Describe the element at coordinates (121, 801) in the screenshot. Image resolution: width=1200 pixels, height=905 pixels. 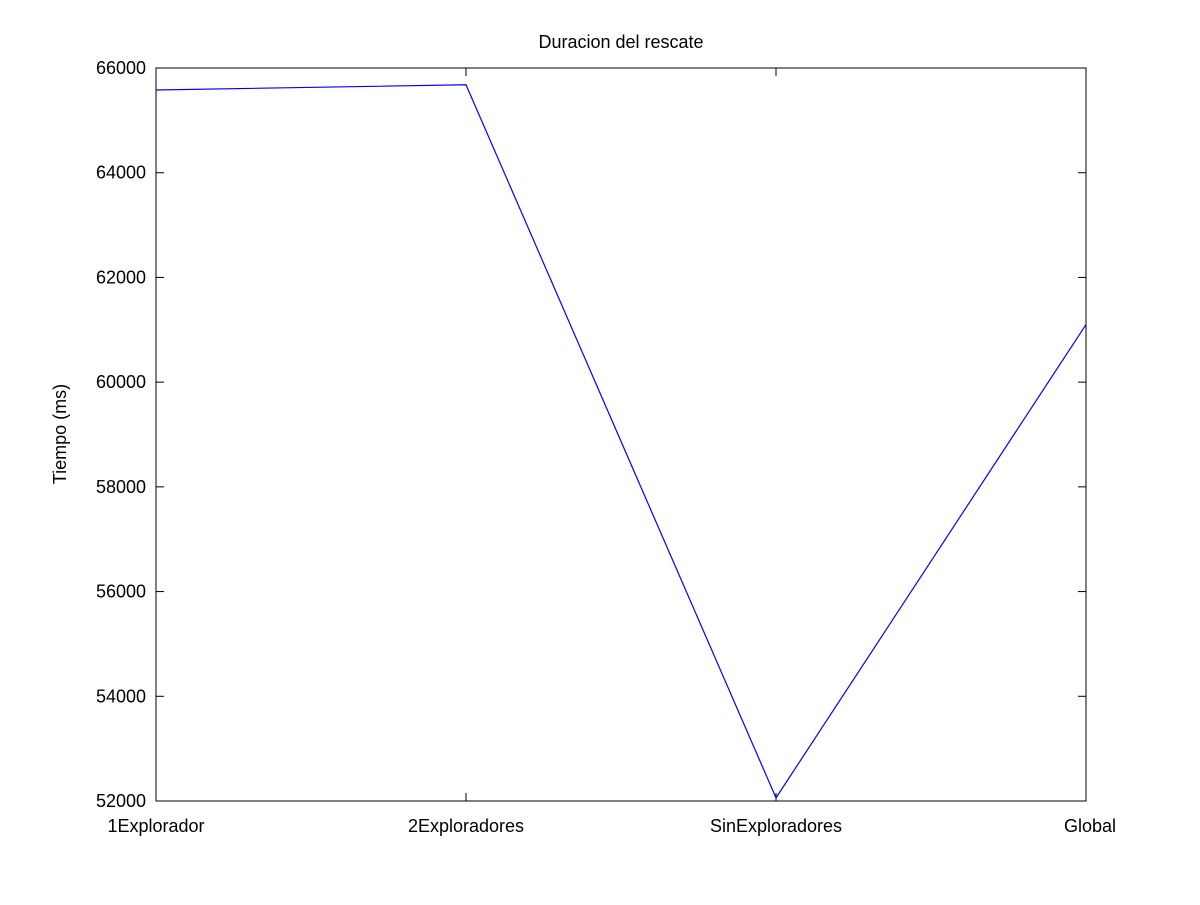
I see `y-tick-label: 52000` at that location.